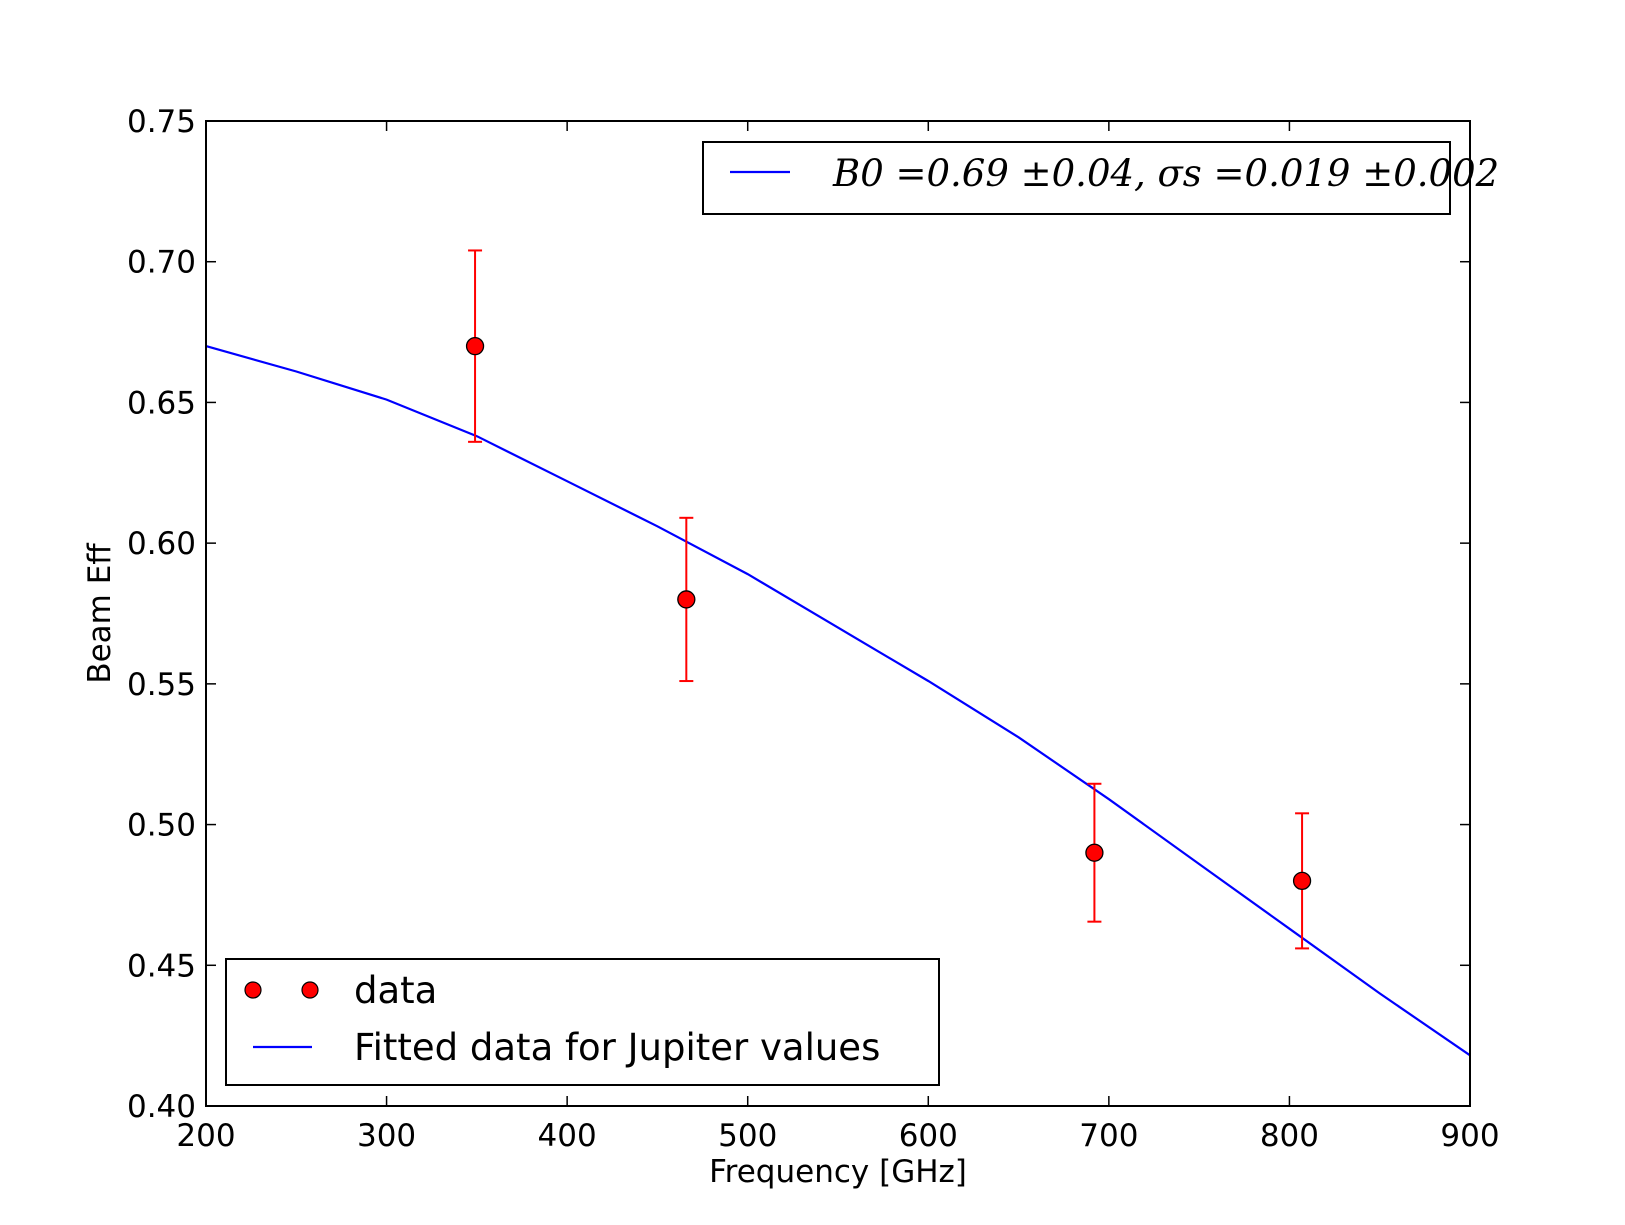  What do you see at coordinates (928, 1136) in the screenshot?
I see `x-tick-label: 600` at bounding box center [928, 1136].